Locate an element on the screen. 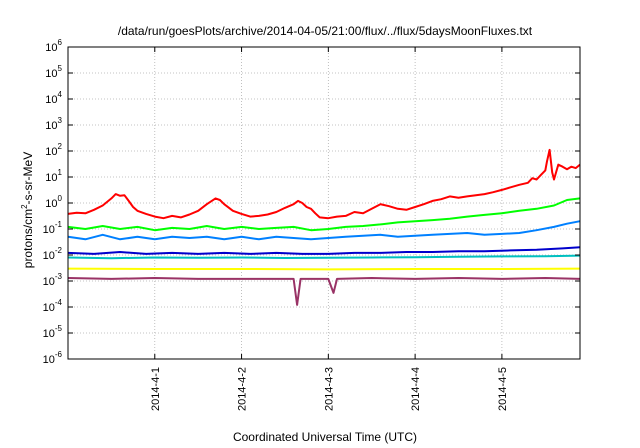 This screenshot has width=640, height=448. y-axis-label: protons/cm2-s-sr-MeV is located at coordinates (27, 210).